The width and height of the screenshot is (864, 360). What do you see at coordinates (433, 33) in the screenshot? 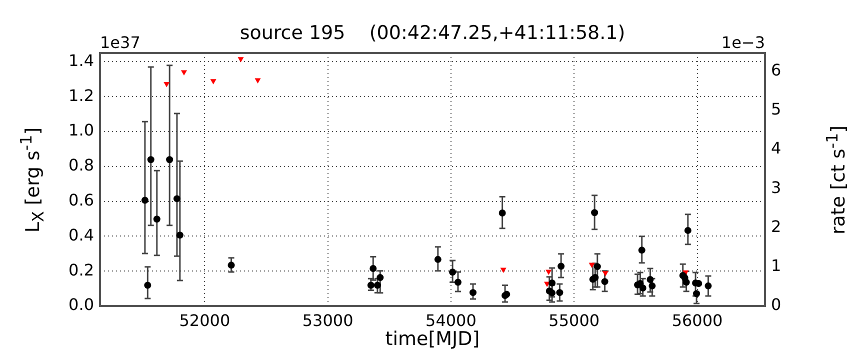
I see `chart-title: source 195 (00:42:47.25,+41:11:58.1)` at bounding box center [433, 33].